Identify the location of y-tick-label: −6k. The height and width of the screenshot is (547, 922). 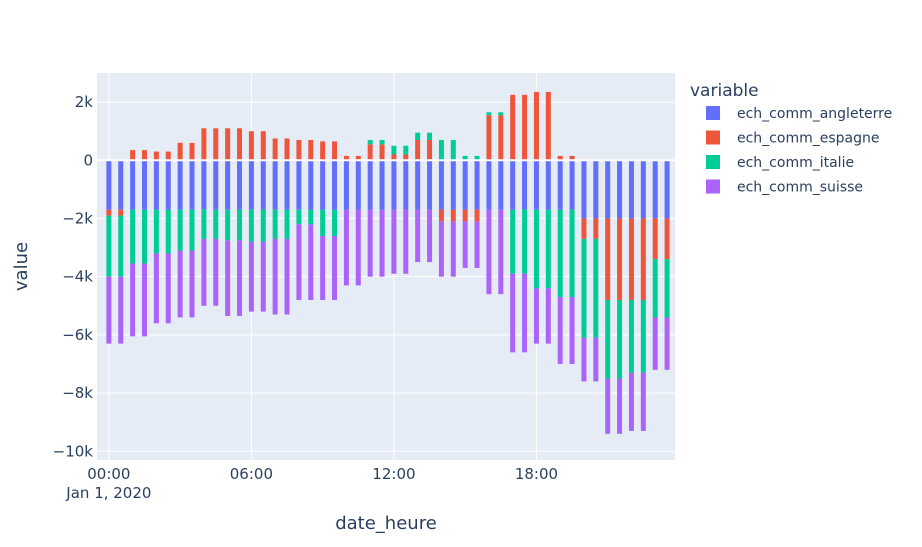
(77, 335).